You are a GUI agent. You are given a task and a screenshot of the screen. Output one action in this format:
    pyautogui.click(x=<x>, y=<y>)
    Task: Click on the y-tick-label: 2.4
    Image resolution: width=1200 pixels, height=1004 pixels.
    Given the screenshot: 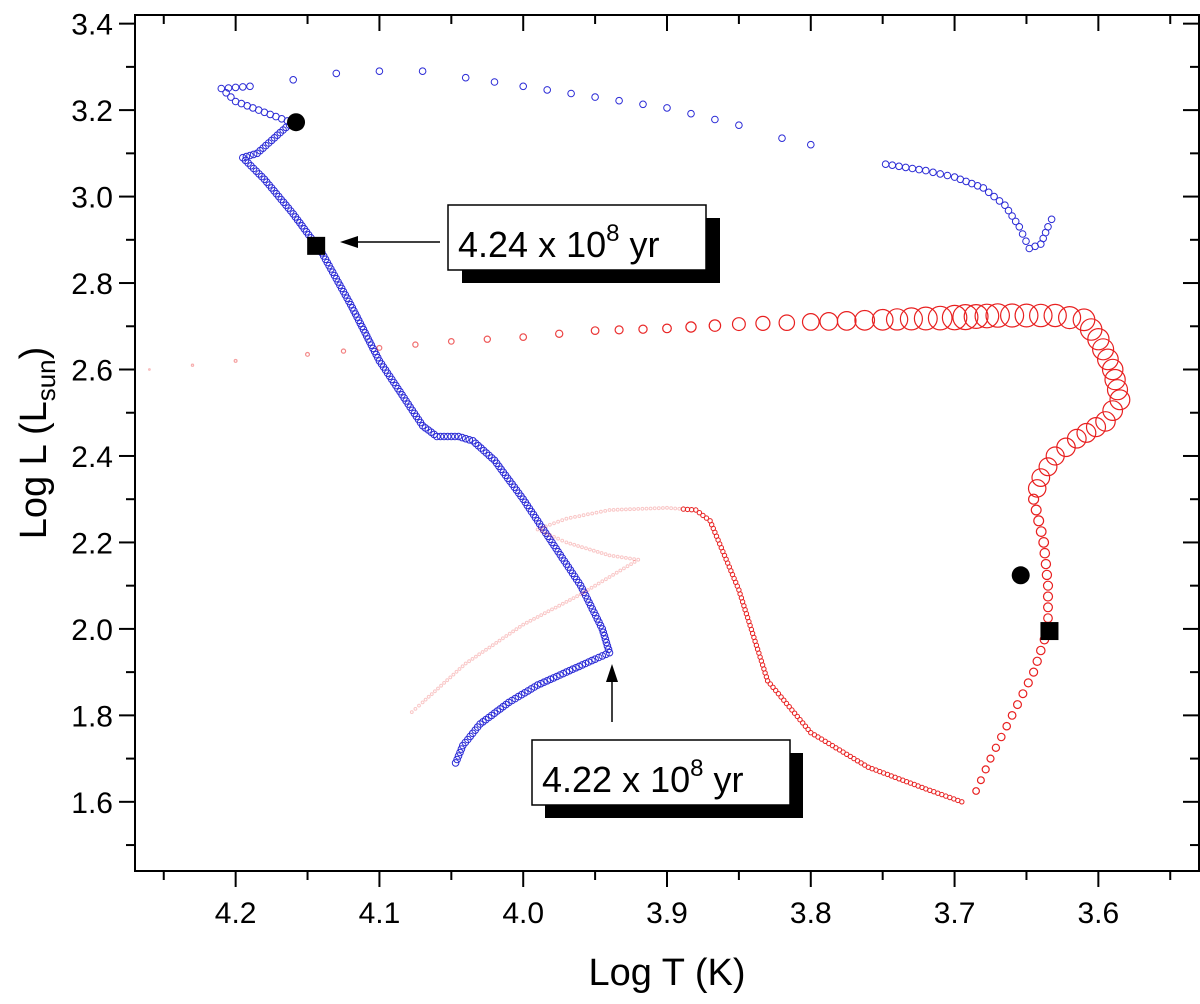 What is the action you would take?
    pyautogui.click(x=92, y=457)
    